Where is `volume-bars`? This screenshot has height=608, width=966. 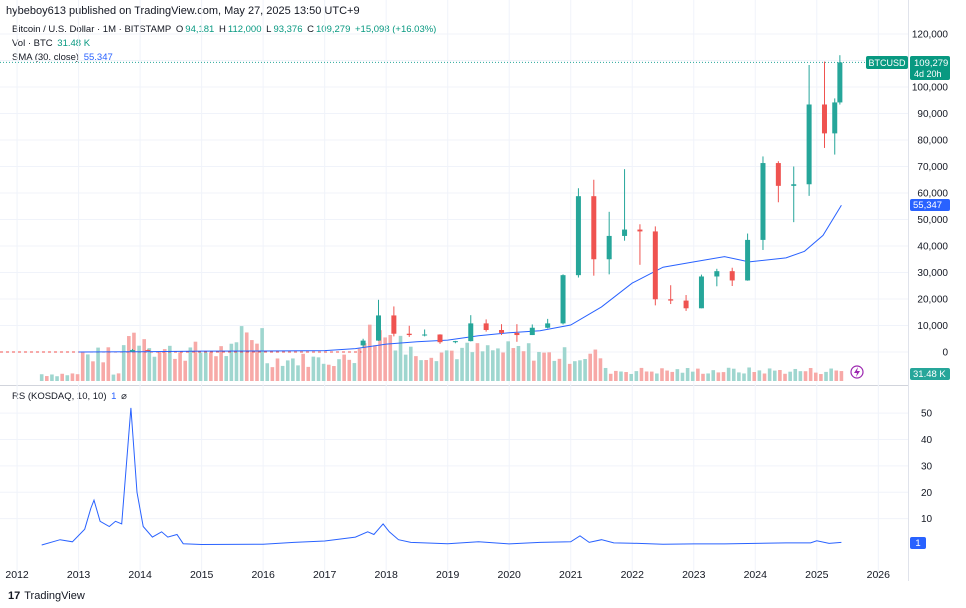
volume-bars is located at coordinates (441, 352).